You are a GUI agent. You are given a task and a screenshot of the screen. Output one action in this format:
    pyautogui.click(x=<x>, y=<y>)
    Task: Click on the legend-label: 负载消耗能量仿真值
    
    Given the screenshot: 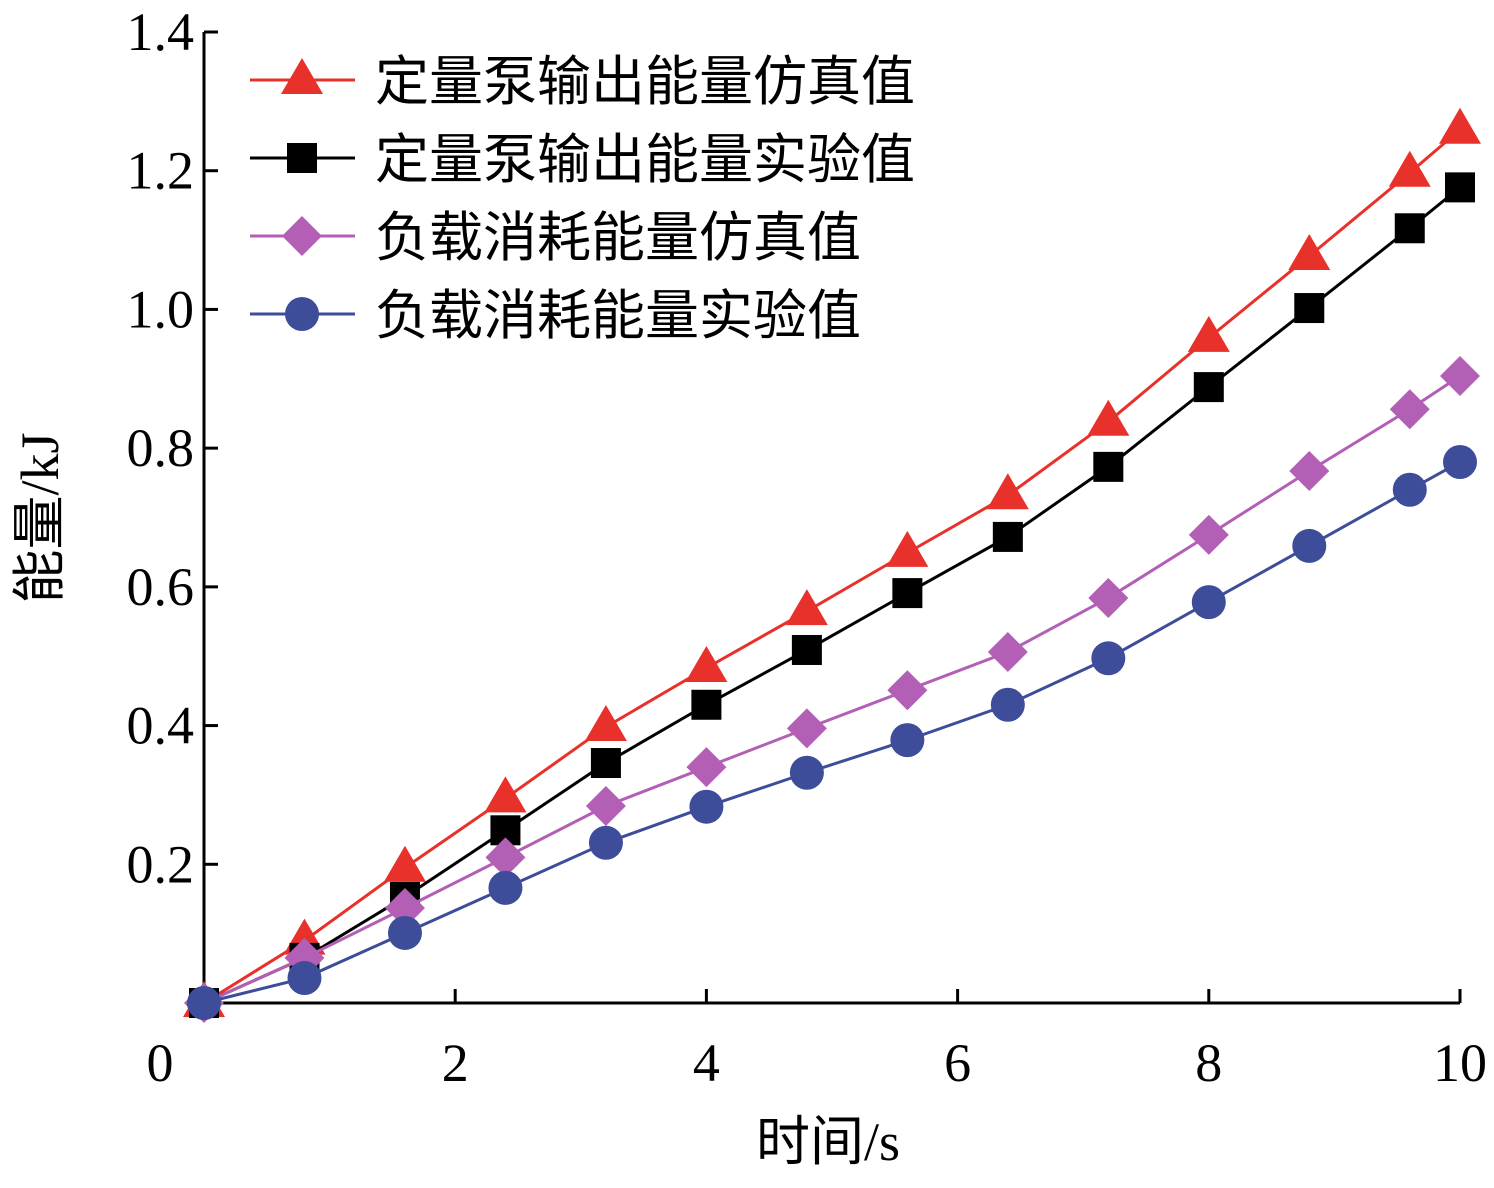 What is the action you would take?
    pyautogui.click(x=618, y=238)
    